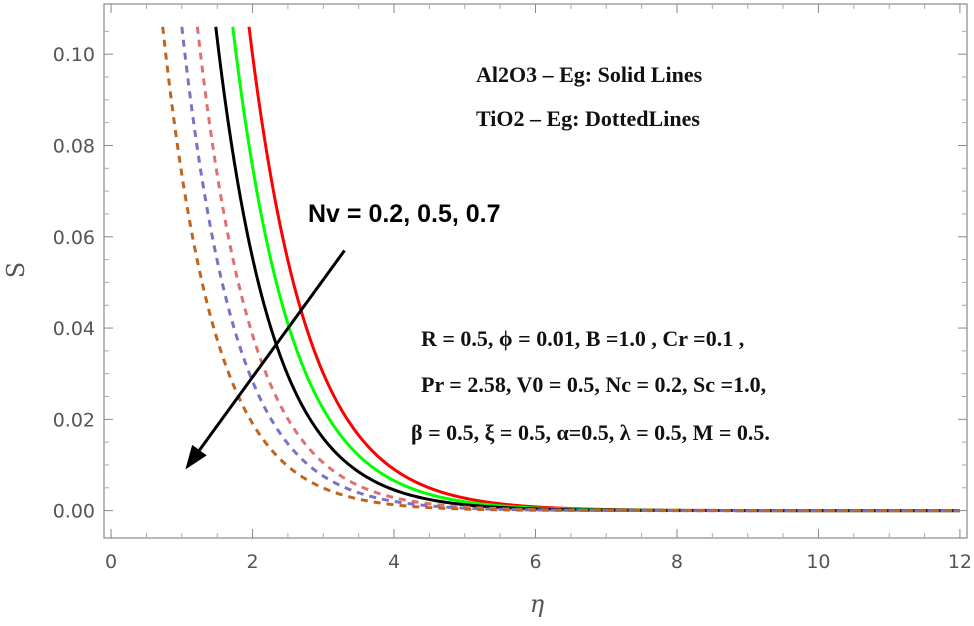  Describe the element at coordinates (253, 562) in the screenshot. I see `x-tick-label: 2` at that location.